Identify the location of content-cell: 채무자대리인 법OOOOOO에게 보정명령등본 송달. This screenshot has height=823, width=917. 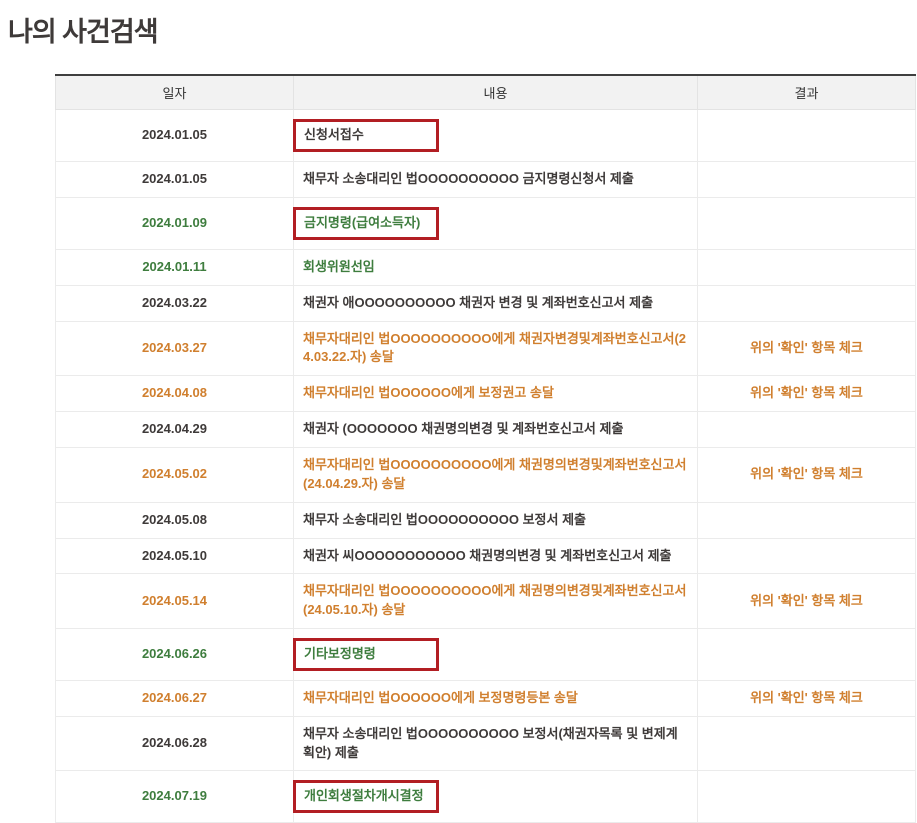
(495, 698).